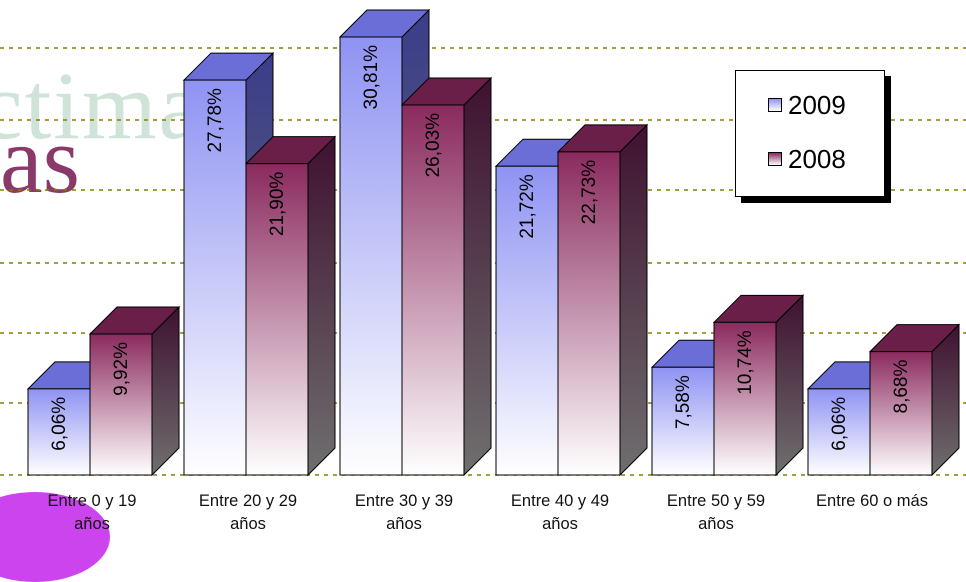 The height and width of the screenshot is (582, 966). Describe the element at coordinates (248, 501) in the screenshot. I see `x-tick-label-line: Entre 20 y 29` at that location.